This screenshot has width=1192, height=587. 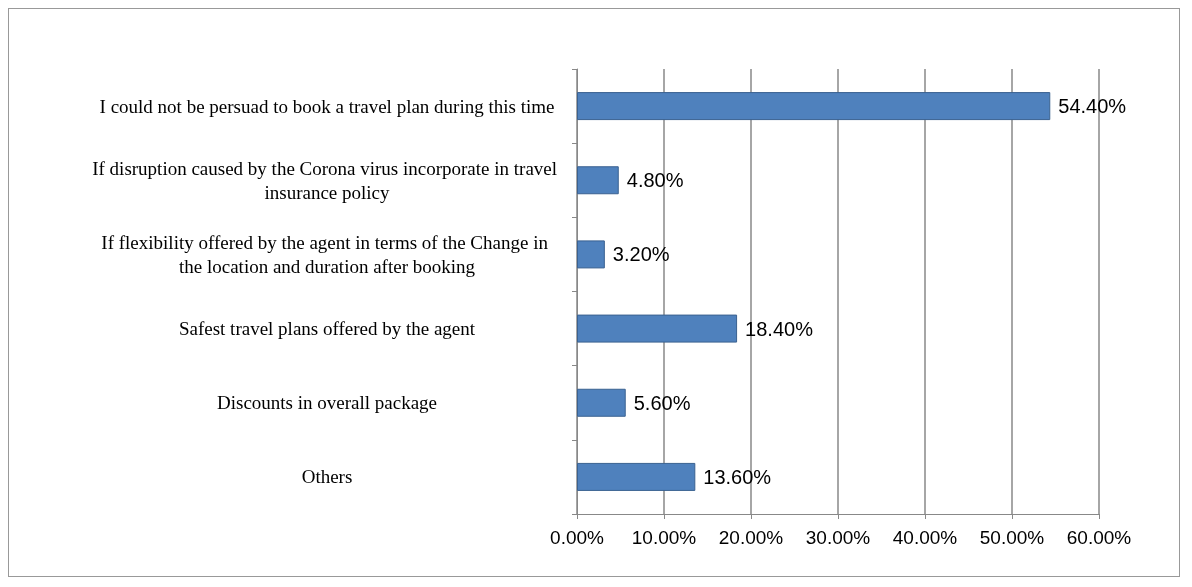 What do you see at coordinates (327, 254) in the screenshot?
I see `y-tick-label: If flexibility offered by the agent in terms of the Change in the location and duration after booking` at bounding box center [327, 254].